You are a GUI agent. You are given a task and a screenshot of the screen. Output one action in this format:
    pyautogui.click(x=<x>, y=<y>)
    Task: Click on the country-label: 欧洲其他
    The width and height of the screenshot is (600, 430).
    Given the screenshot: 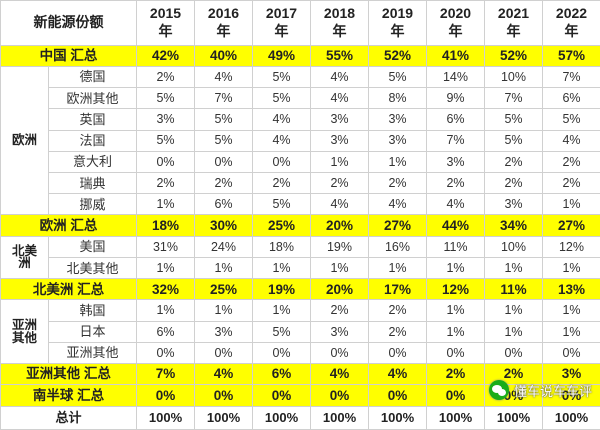 What is the action you would take?
    pyautogui.click(x=92, y=98)
    